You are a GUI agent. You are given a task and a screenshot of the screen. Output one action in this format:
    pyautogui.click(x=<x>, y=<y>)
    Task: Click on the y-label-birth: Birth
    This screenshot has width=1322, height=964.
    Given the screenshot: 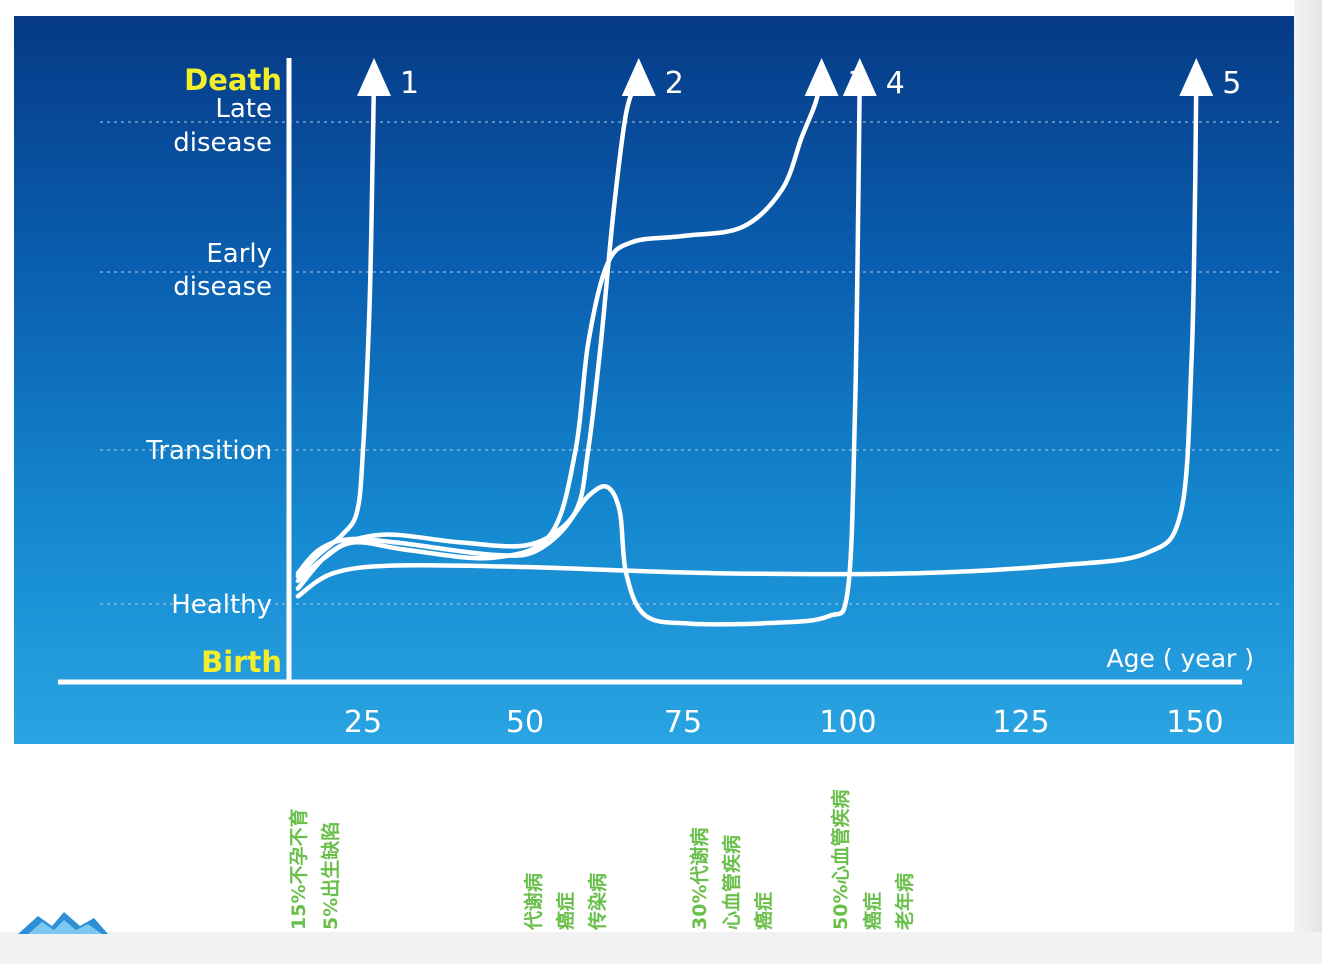 What is the action you would take?
    pyautogui.click(x=241, y=662)
    